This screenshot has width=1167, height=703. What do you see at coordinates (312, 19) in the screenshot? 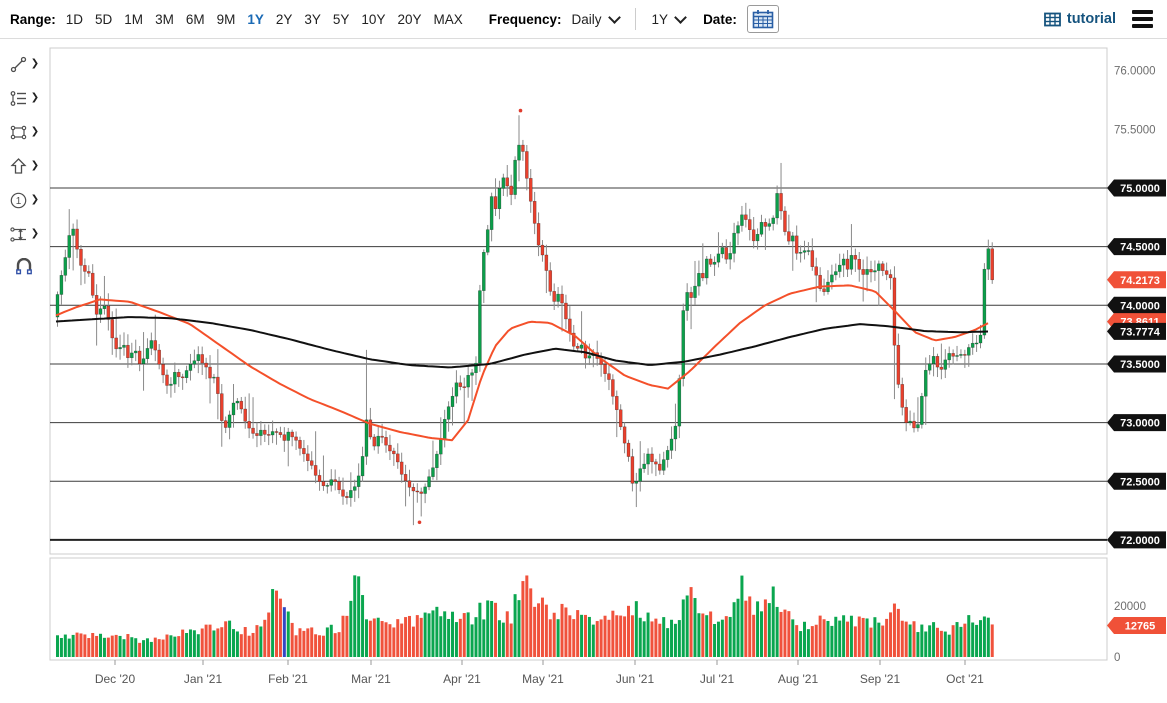
I see `range-option-3Y: 3Y` at bounding box center [312, 19].